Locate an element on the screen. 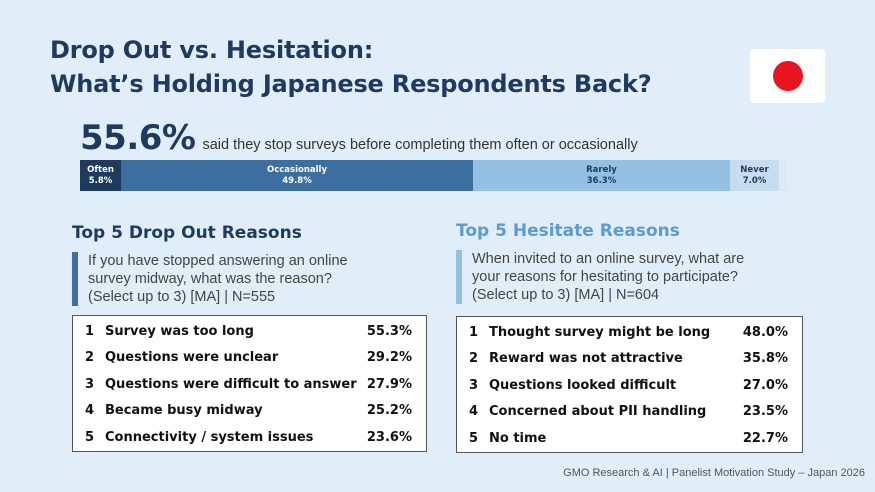 Image resolution: width=875 pixels, height=492 pixels. table-row: 2 Questions were unclear 29.2% is located at coordinates (249, 358).